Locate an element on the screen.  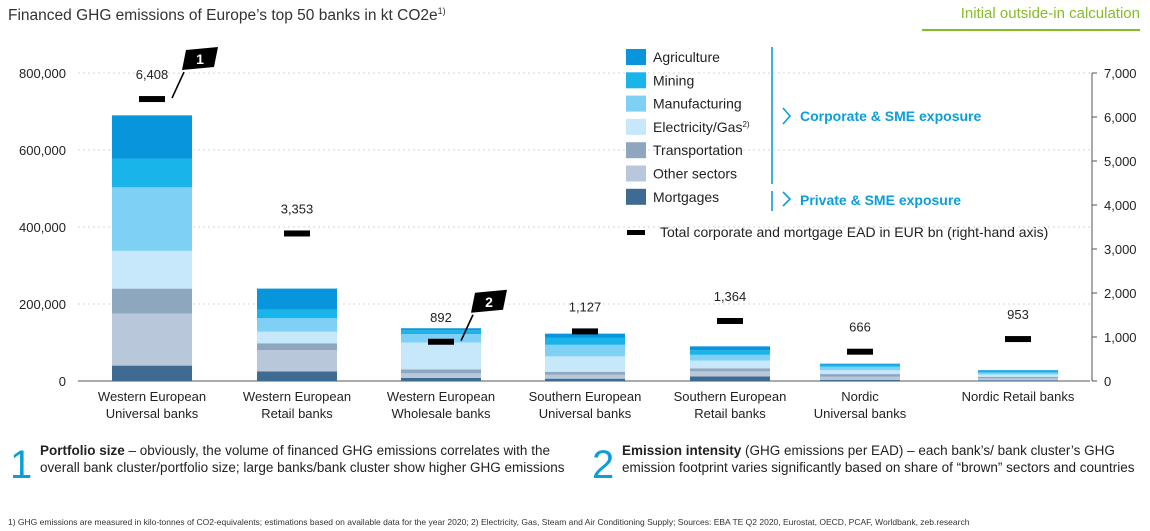
legend-group-private: Private & SME exposure is located at coordinates (880, 200).